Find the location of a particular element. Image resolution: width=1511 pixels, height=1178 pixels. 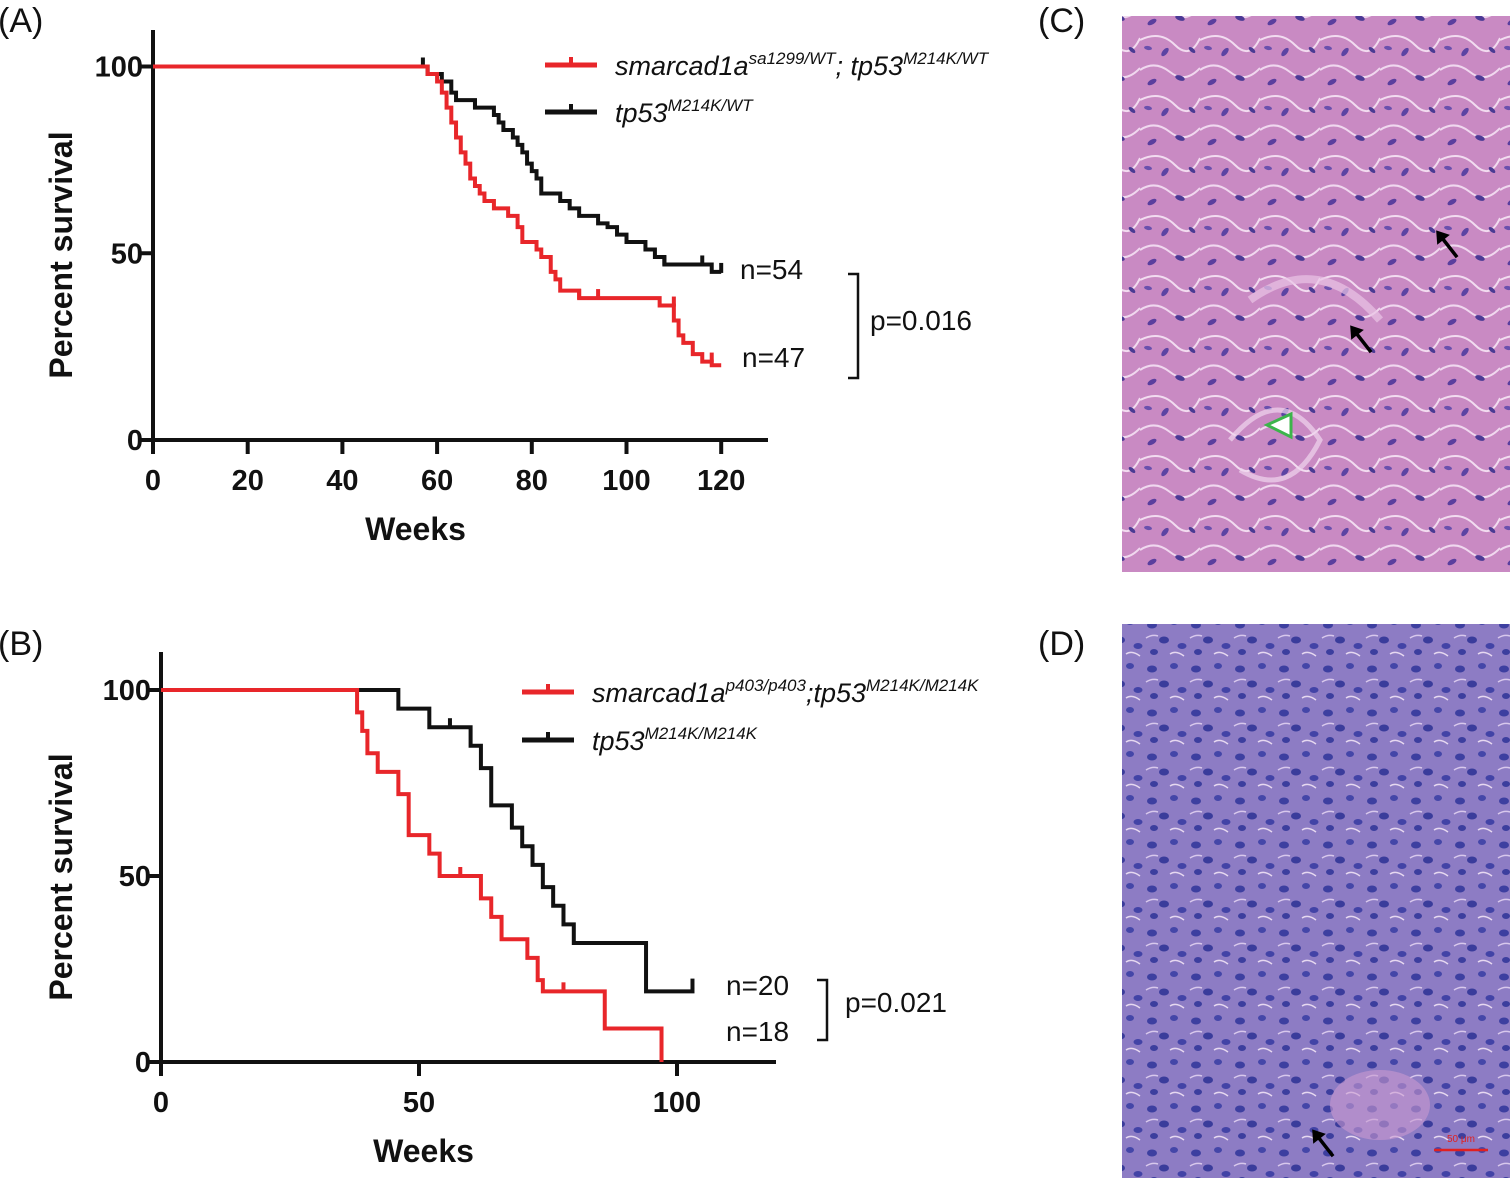

x-tick-label: 20 is located at coordinates (248, 481).